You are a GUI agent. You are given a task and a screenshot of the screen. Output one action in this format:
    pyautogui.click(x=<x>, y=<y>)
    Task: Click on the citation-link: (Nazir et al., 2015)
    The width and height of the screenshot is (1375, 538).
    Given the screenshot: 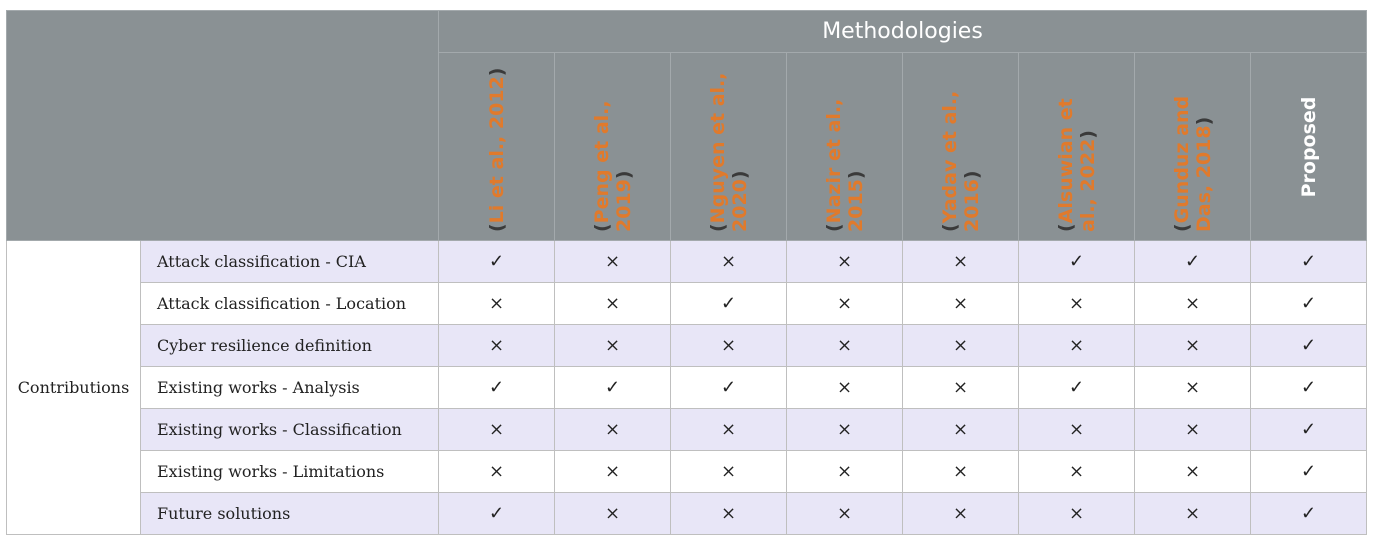 What is the action you would take?
    pyautogui.click(x=844, y=165)
    